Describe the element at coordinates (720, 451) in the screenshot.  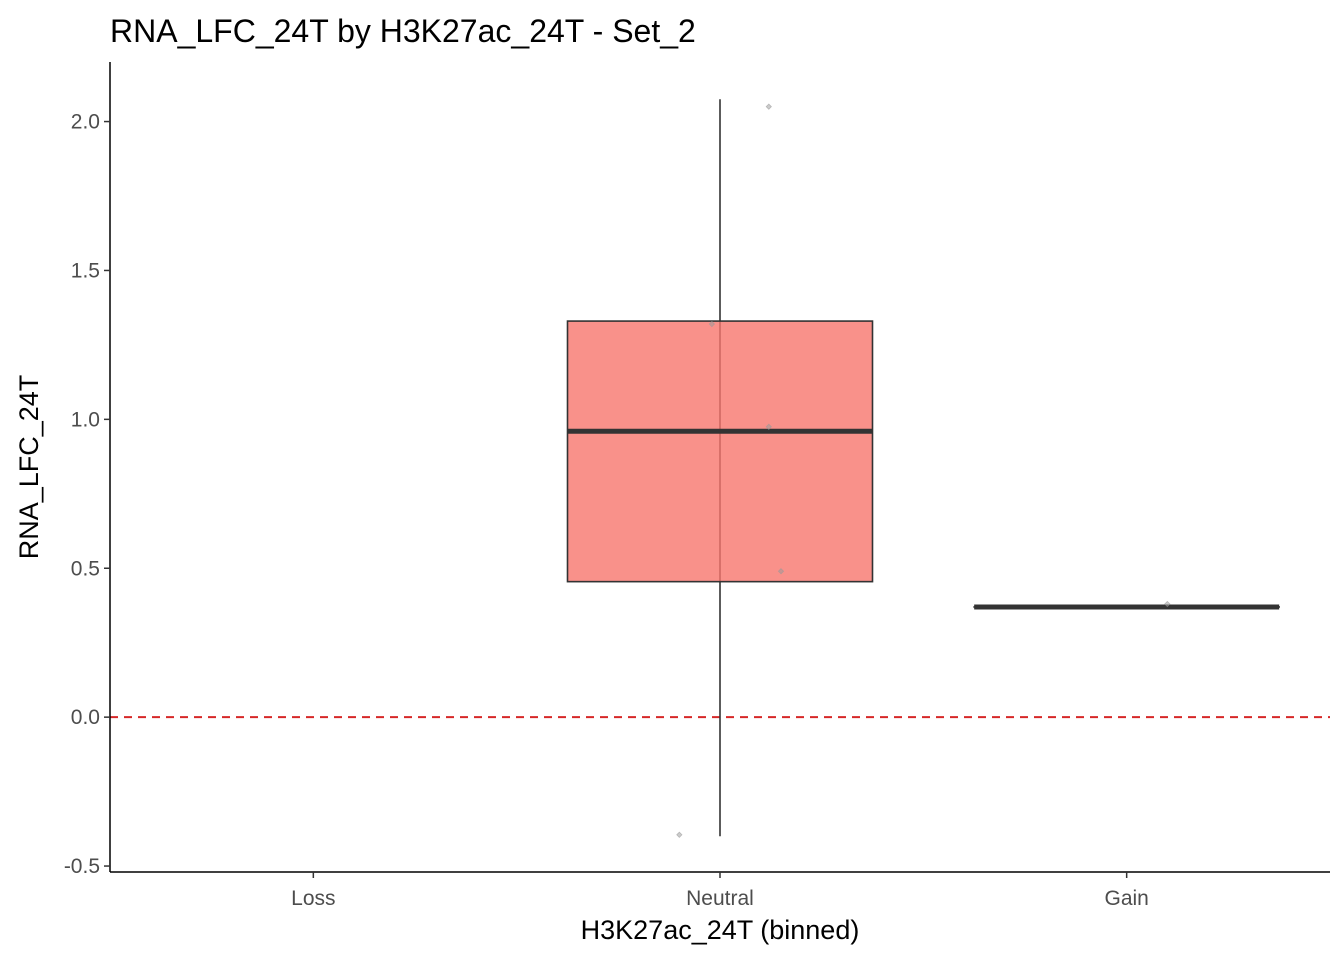
I see `box-neutral` at that location.